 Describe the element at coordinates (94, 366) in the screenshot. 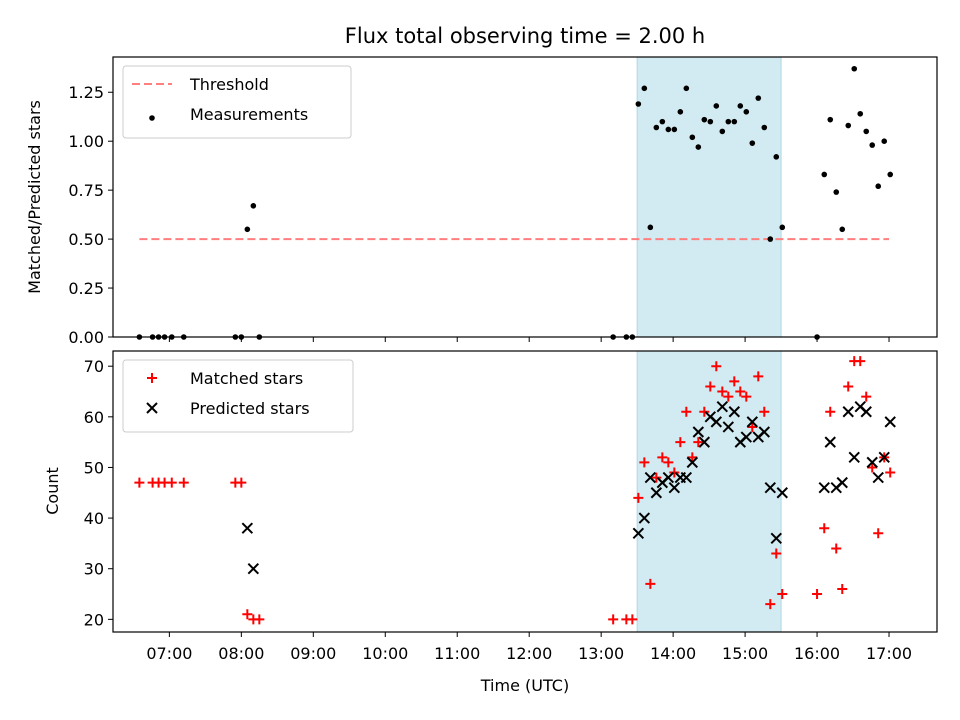

I see `bottom-y-tick-label: 70` at that location.